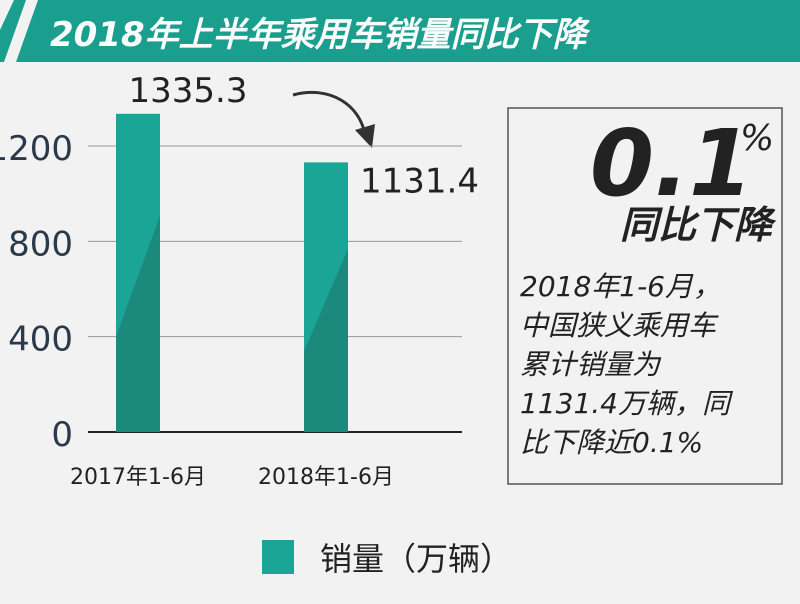 The image size is (800, 604). Describe the element at coordinates (591, 364) in the screenshot. I see `callout-text: 累计销量为` at that location.